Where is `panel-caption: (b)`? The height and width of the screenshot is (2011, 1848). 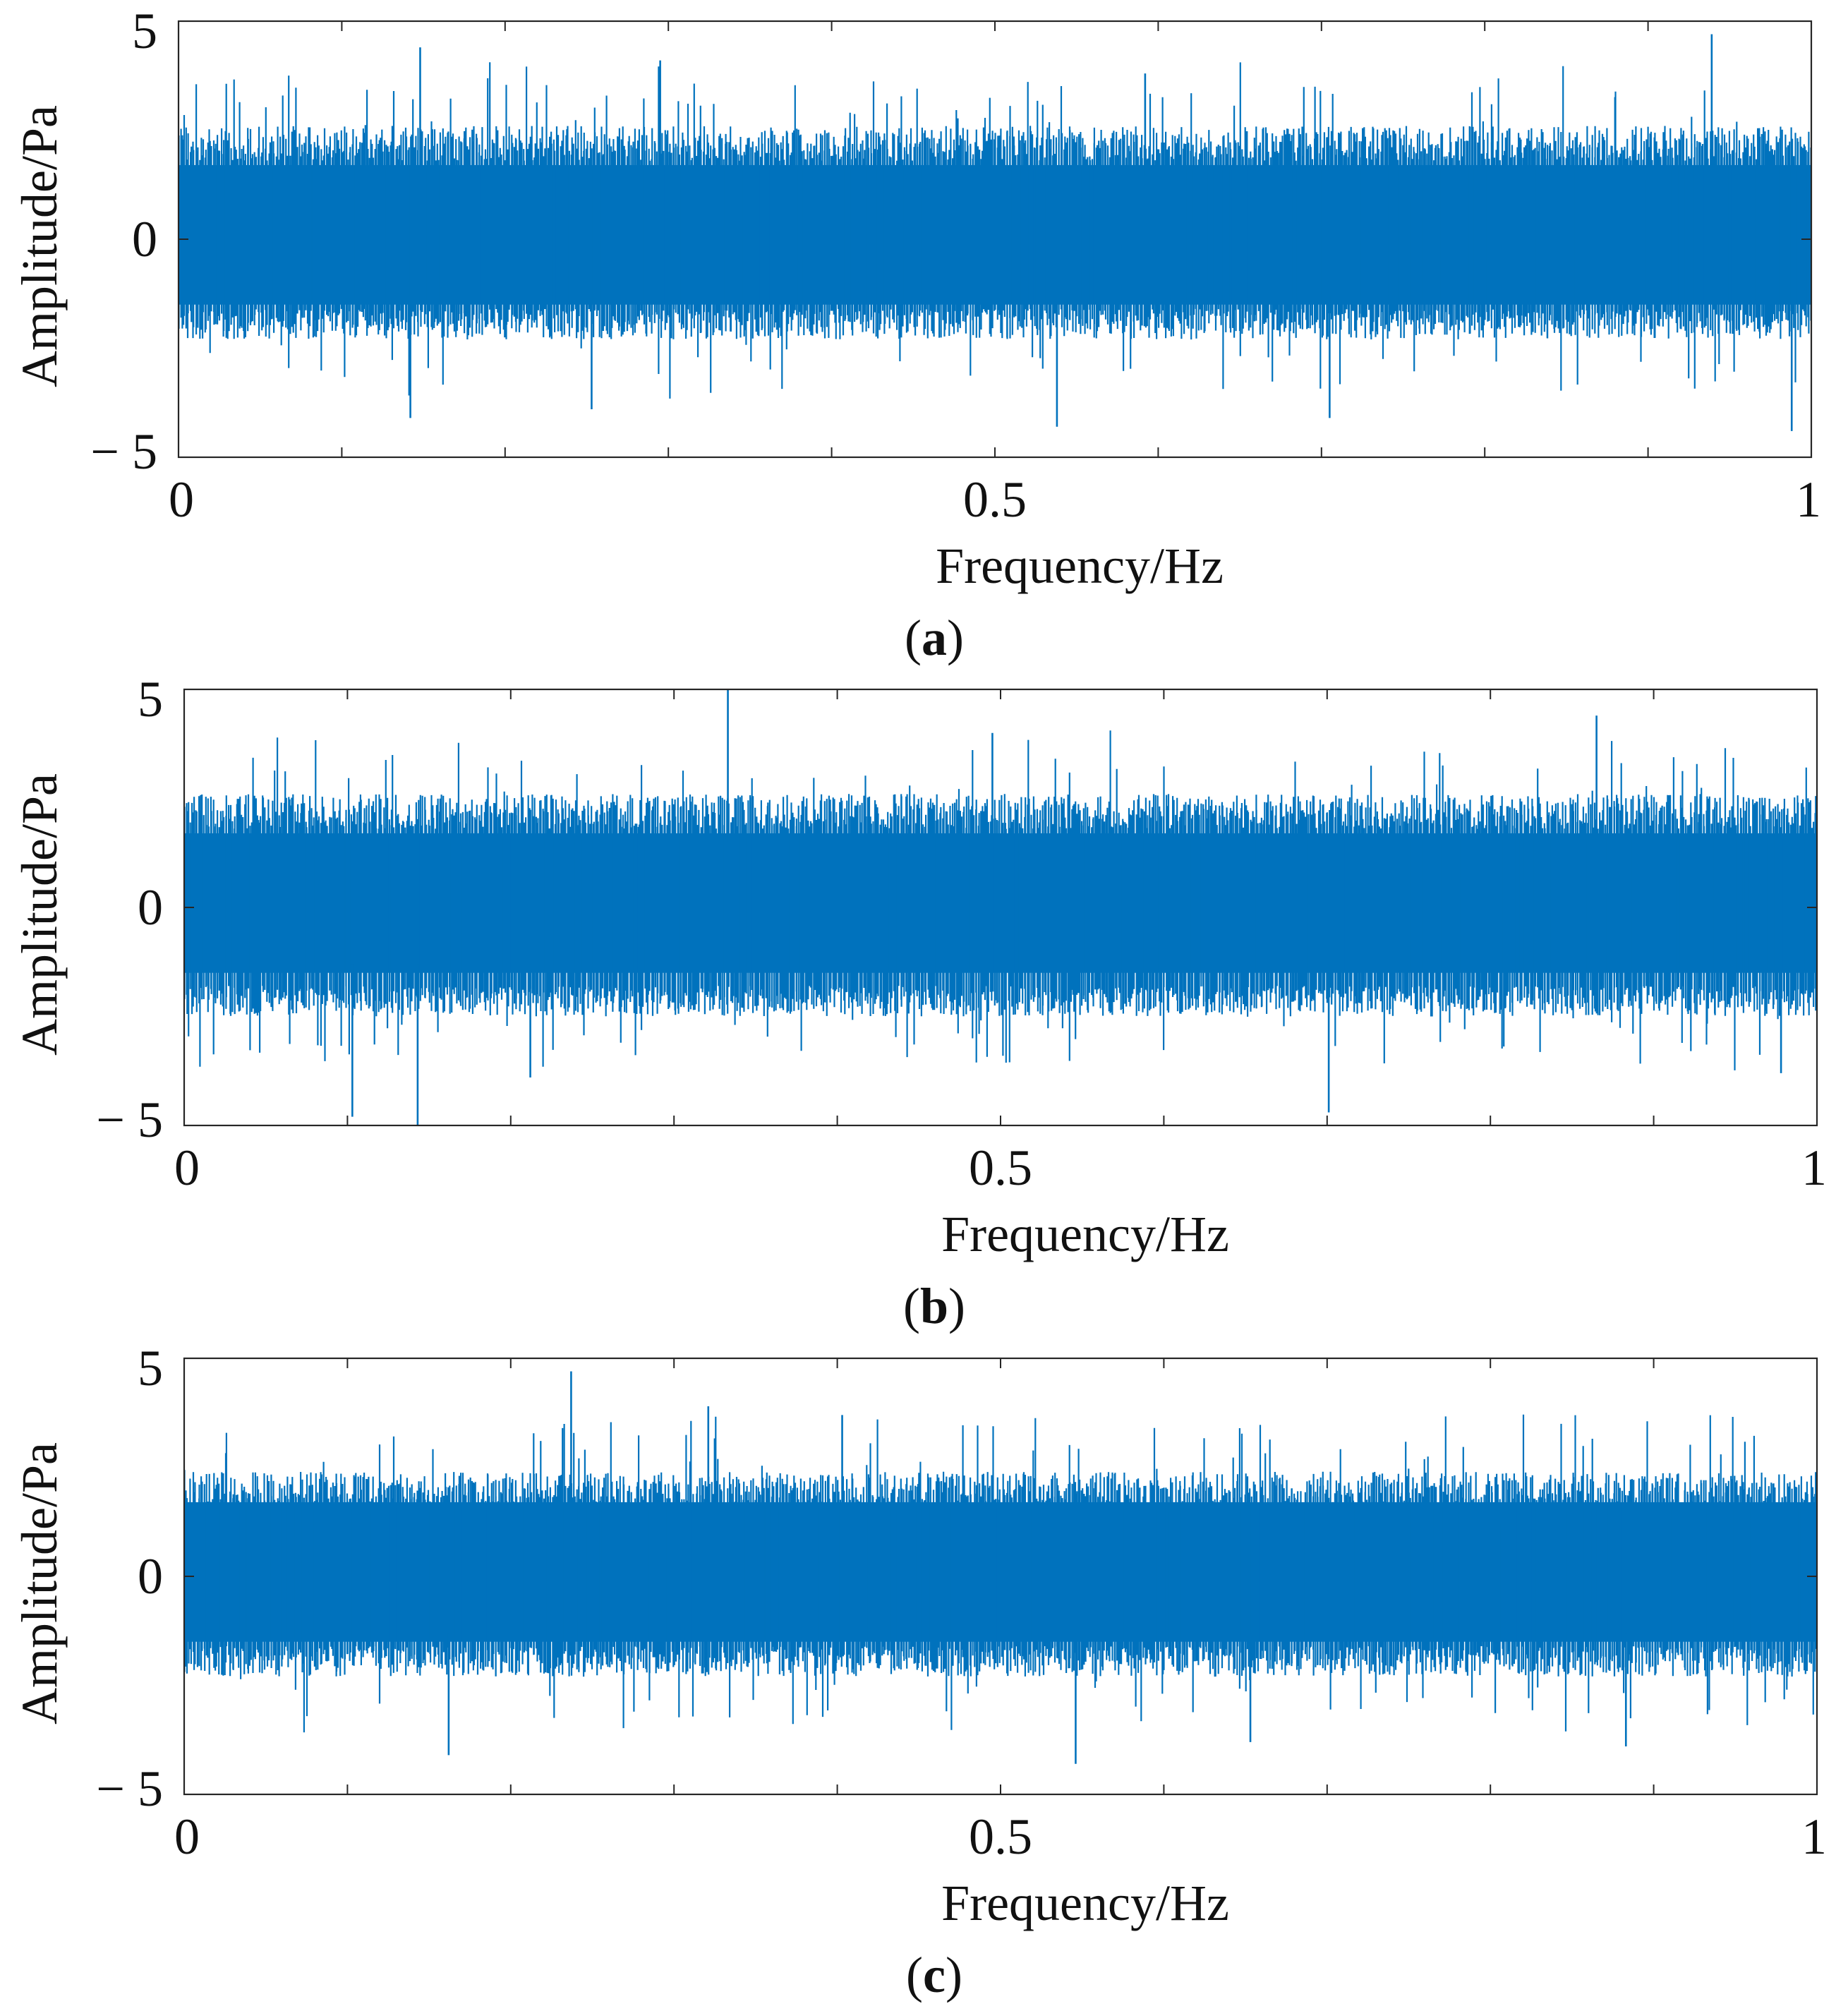
panel-caption: (b) is located at coordinates (934, 1306).